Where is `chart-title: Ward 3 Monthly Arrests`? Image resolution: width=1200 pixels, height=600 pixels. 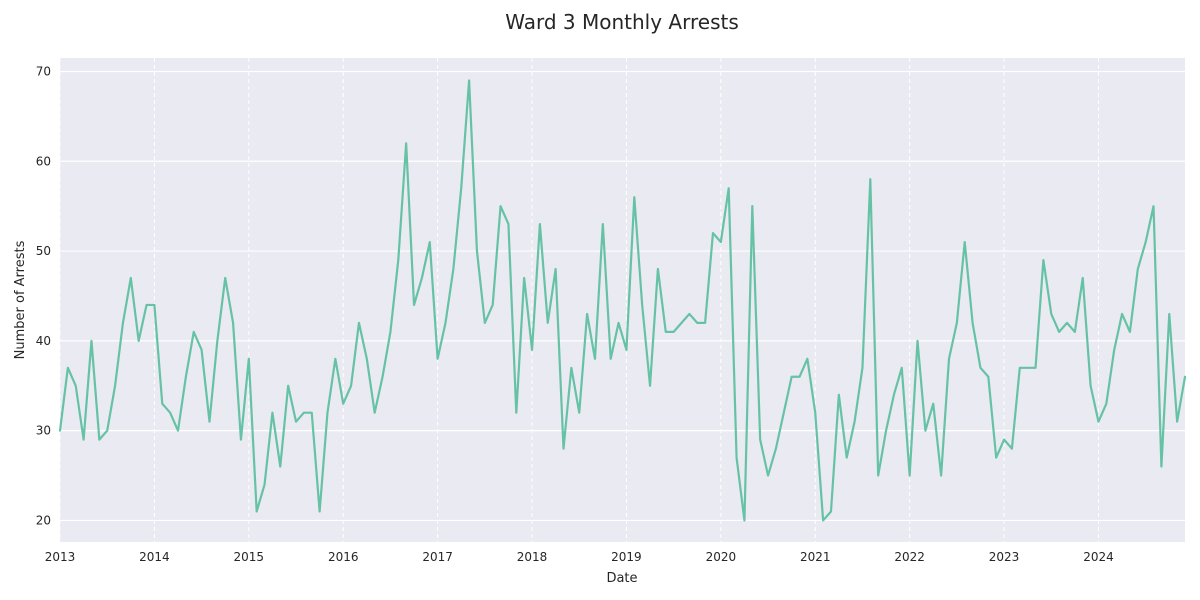
chart-title: Ward 3 Monthly Arrests is located at coordinates (622, 22).